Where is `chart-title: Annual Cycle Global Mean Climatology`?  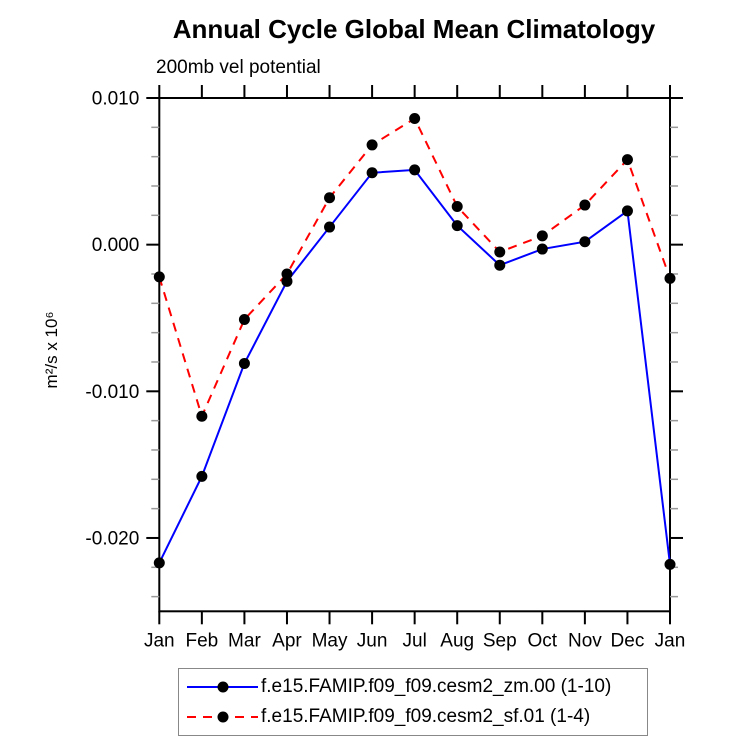
chart-title: Annual Cycle Global Mean Climatology is located at coordinates (414, 29).